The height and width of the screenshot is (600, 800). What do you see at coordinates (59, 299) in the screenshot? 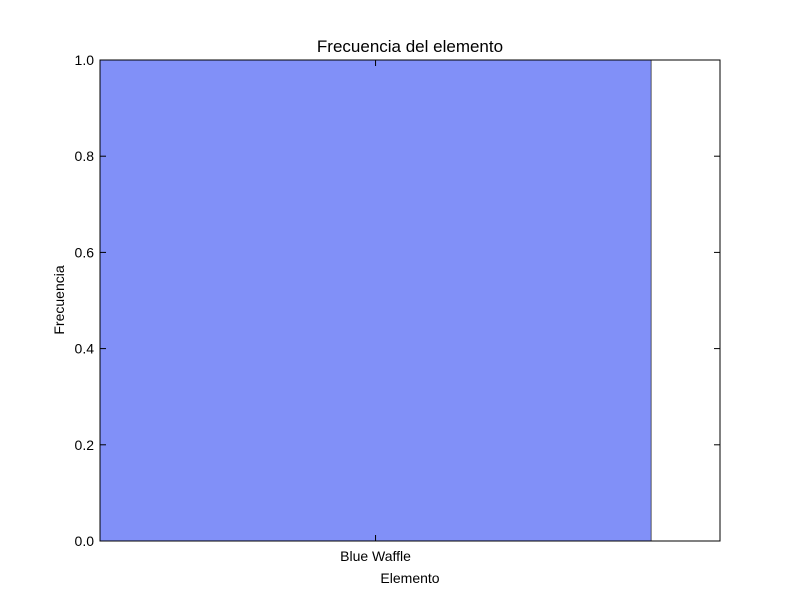
I see `y-axis-label: Frecuencia` at bounding box center [59, 299].